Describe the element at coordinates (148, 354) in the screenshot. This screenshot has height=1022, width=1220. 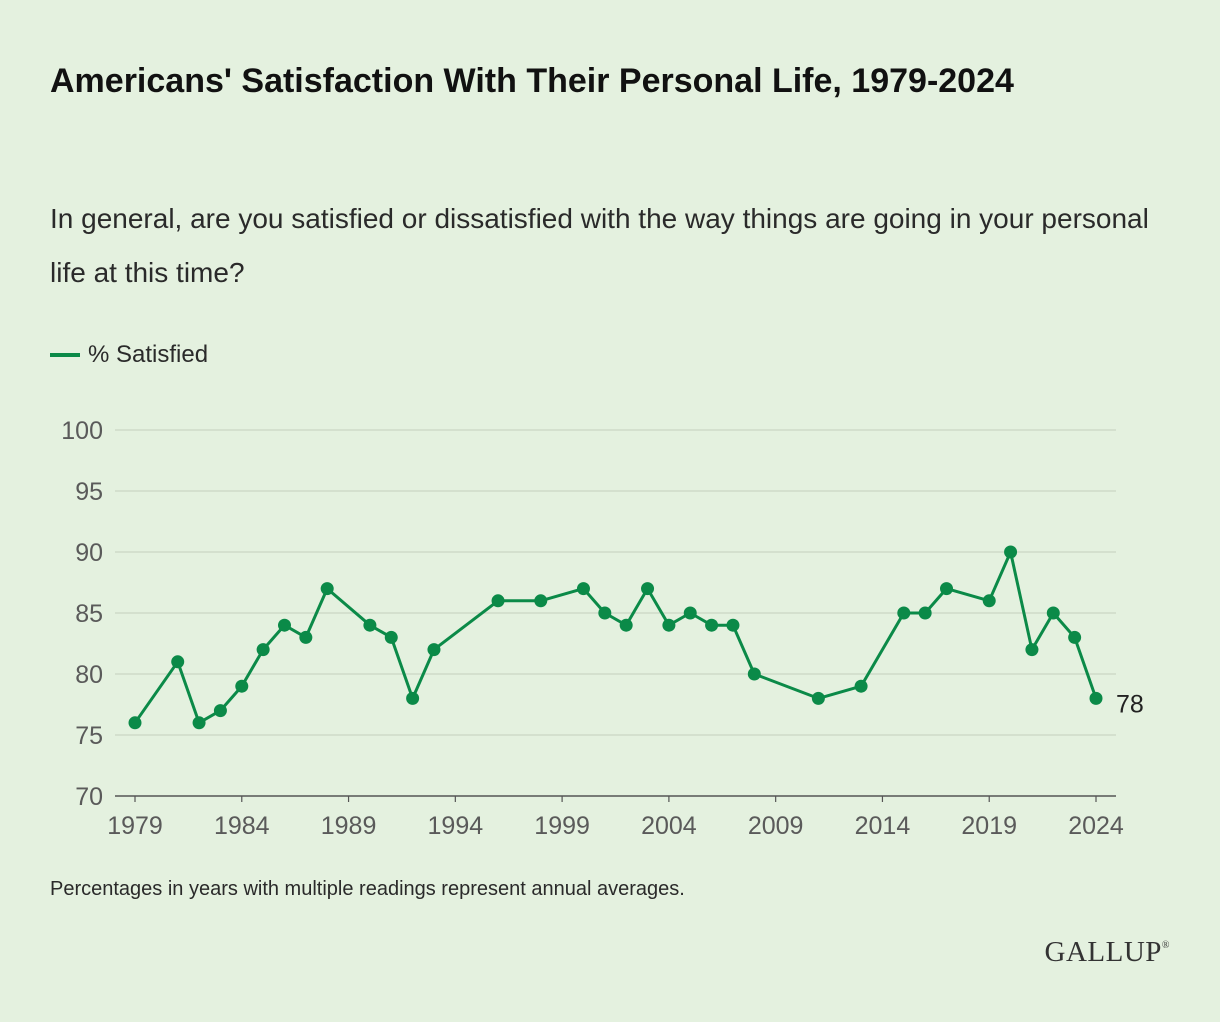
I see `legend-label-satisfied: % Satisfied` at that location.